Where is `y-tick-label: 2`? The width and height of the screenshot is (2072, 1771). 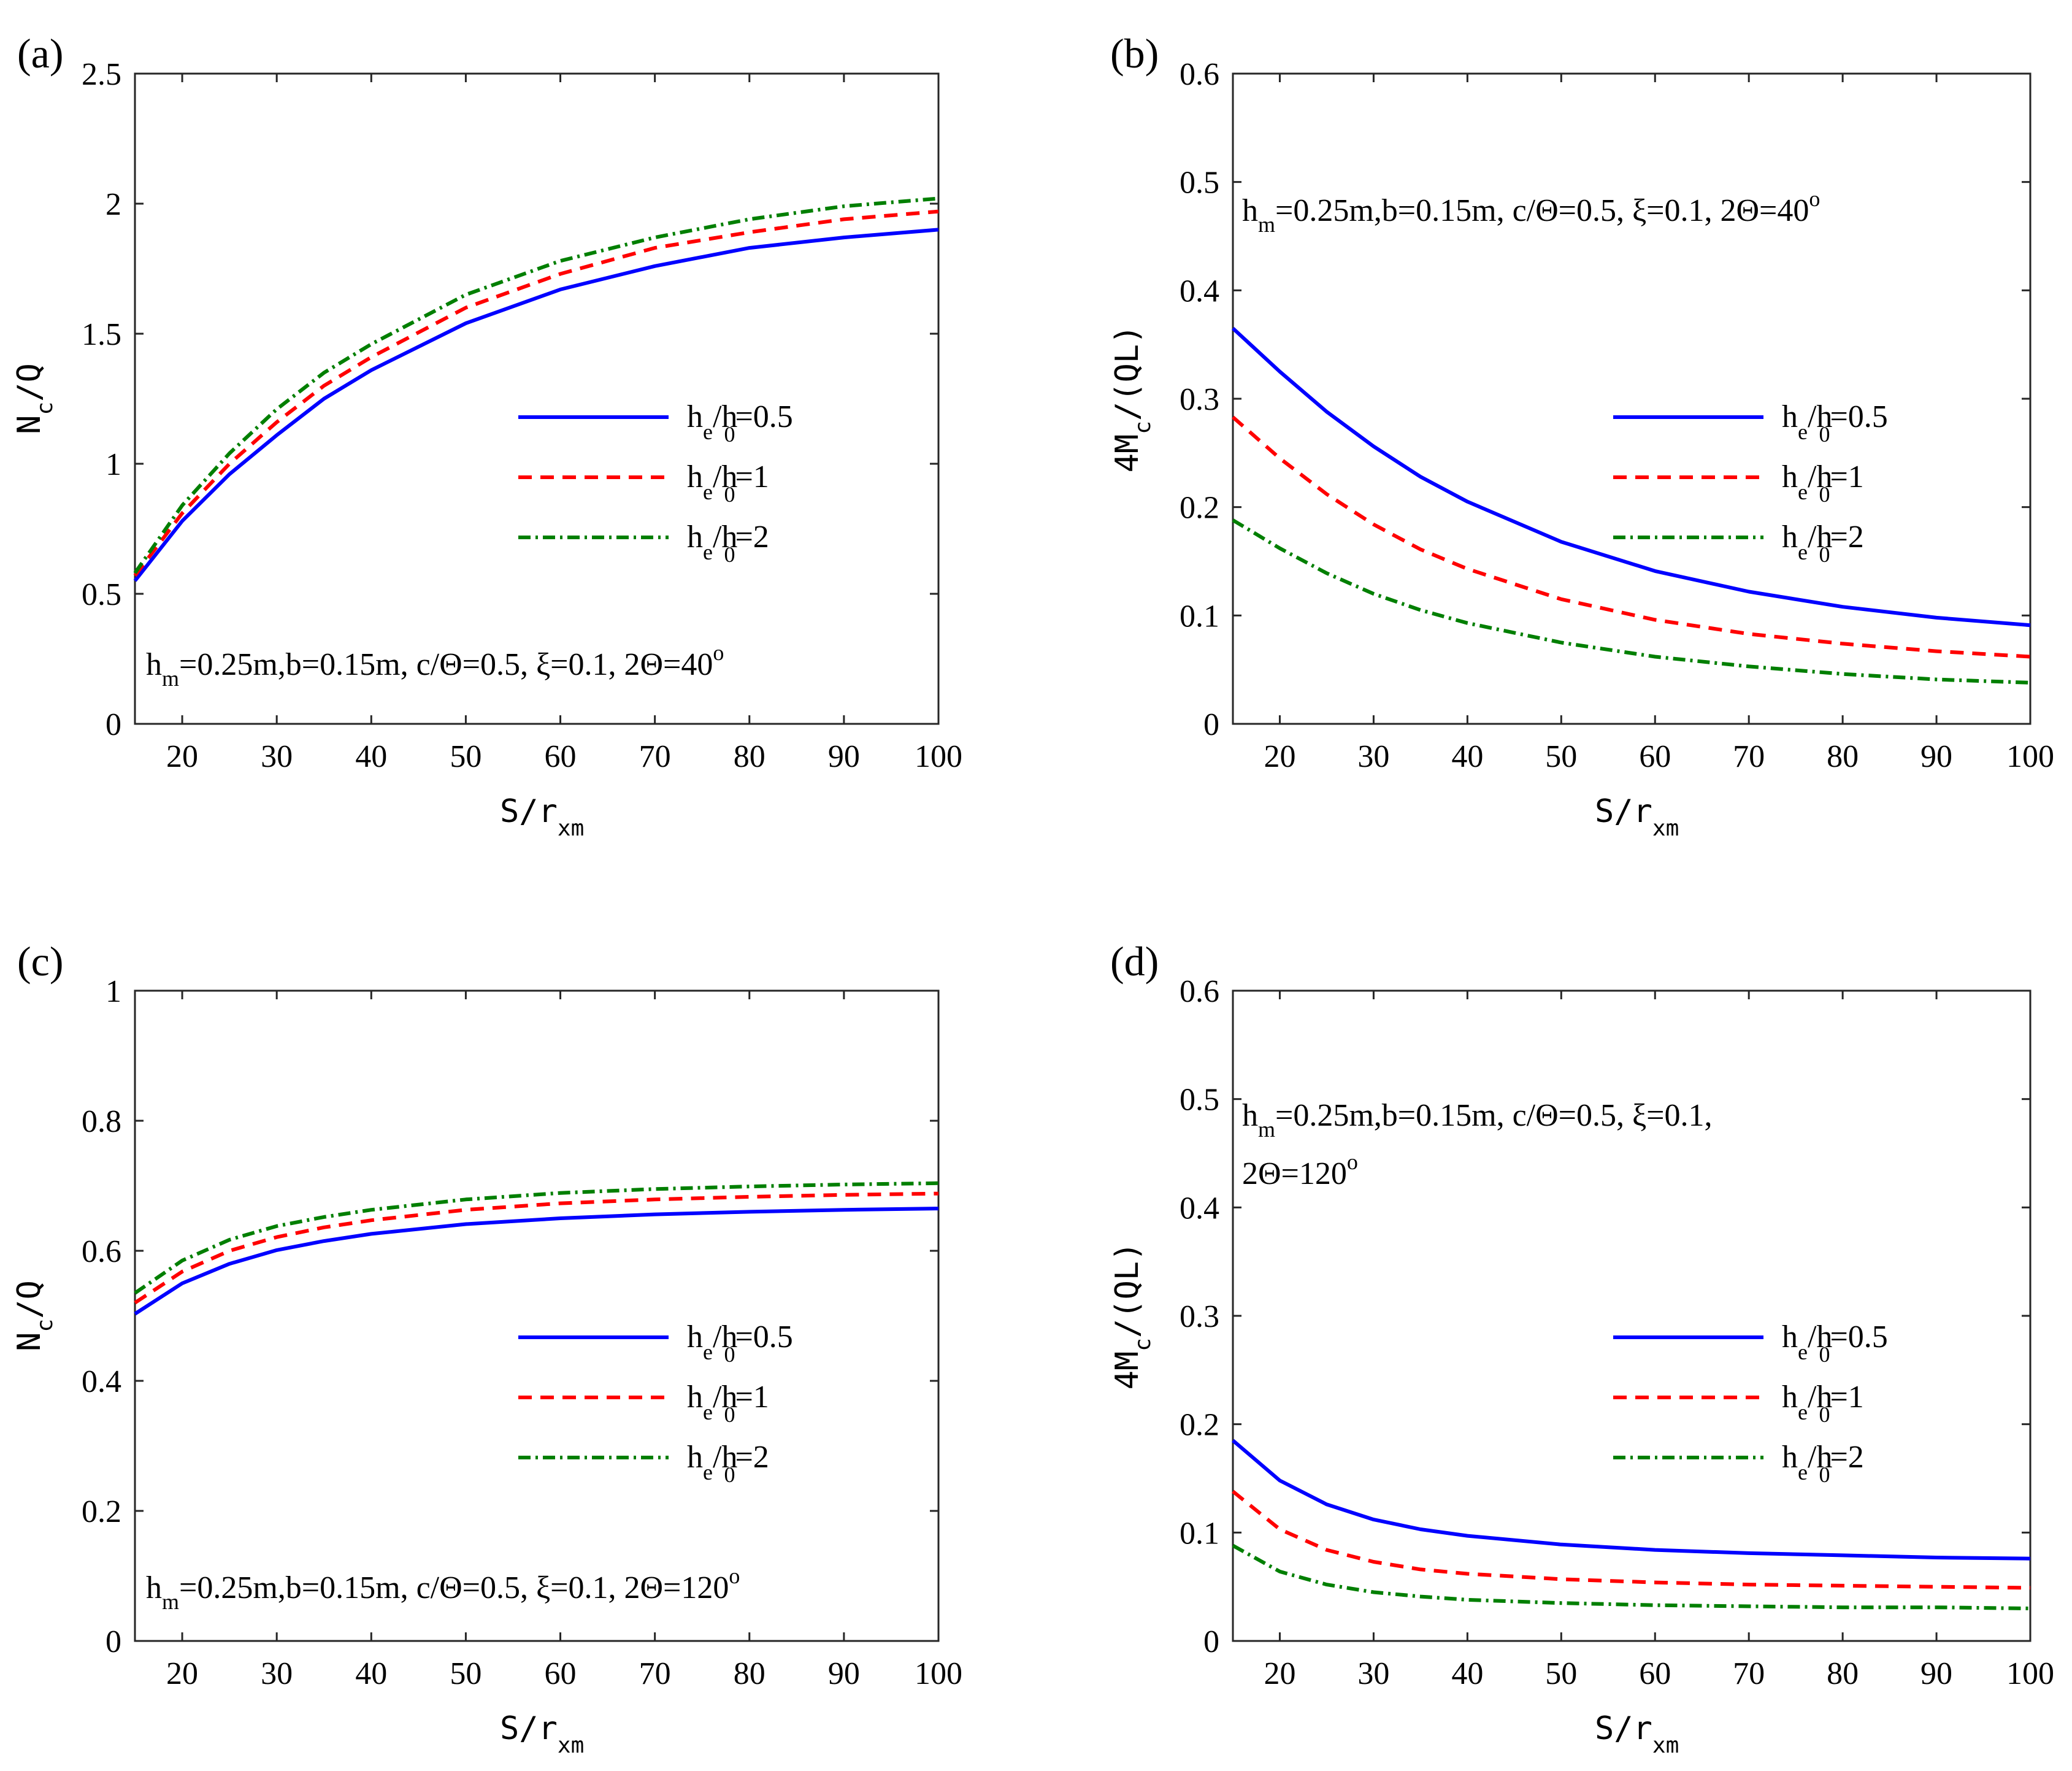
y-tick-label: 2 is located at coordinates (114, 205).